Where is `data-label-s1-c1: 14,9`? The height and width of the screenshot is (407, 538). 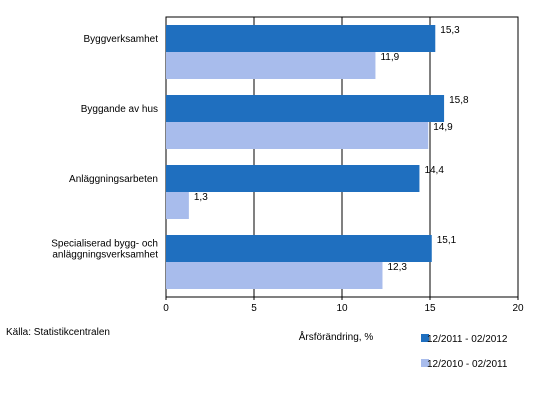 data-label-s1-c1: 14,9 is located at coordinates (443, 127).